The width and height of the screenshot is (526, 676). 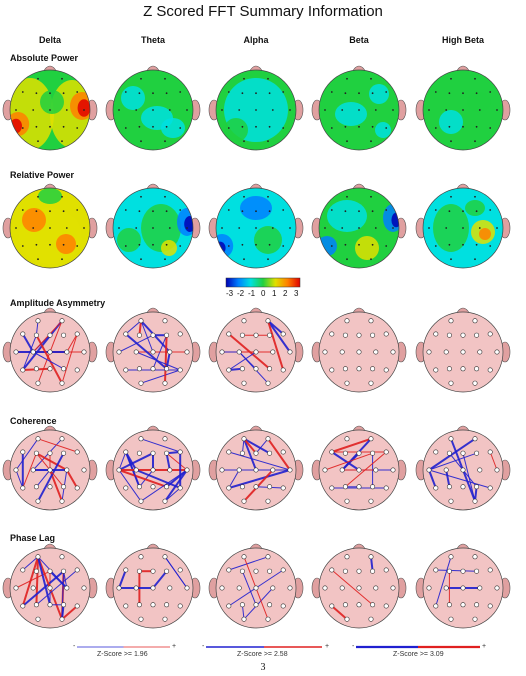 I want to click on head-outline, so click(x=153, y=110).